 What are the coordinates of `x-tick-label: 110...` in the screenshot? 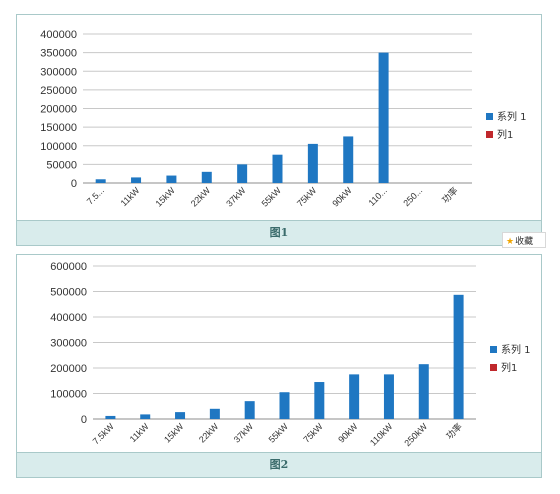 It's located at (377, 196).